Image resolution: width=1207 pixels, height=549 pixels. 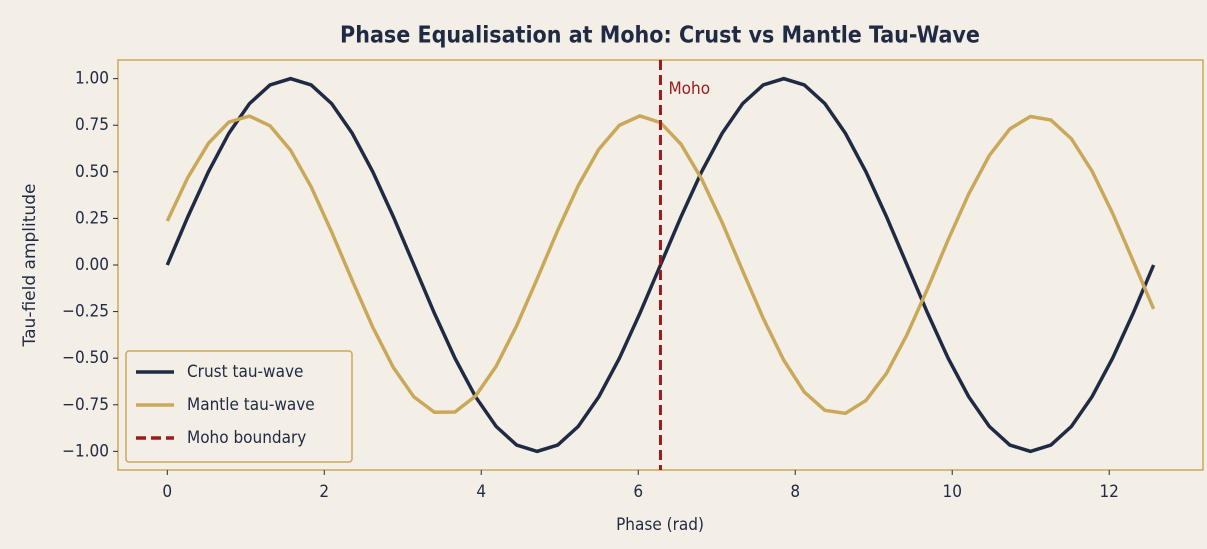 I want to click on y-tick-label: 0.25, so click(x=92, y=218).